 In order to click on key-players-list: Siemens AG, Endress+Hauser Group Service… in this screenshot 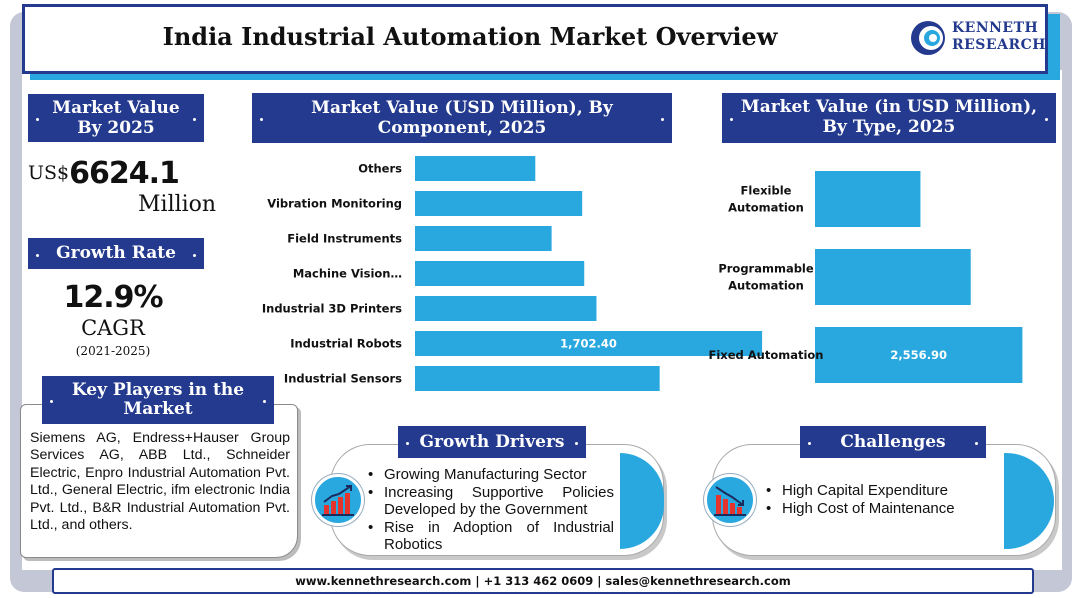, I will do `click(160, 482)`.